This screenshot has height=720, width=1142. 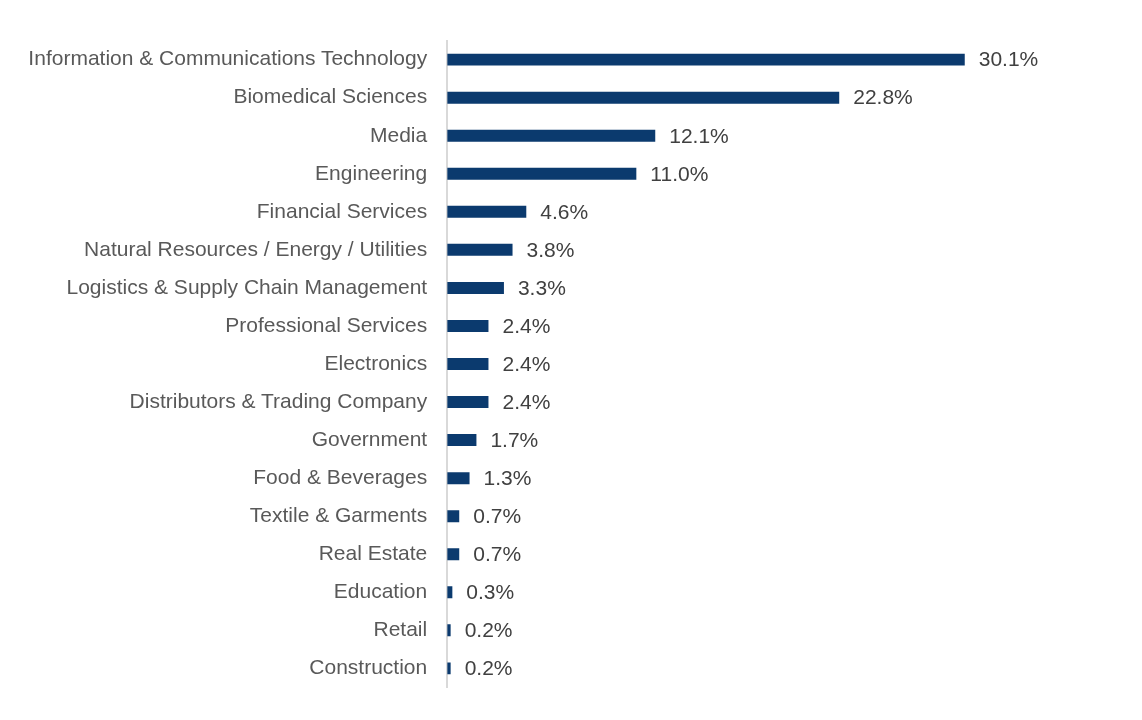 What do you see at coordinates (247, 286) in the screenshot?
I see `y-tick-label: Logistics & Supply Chain Management` at bounding box center [247, 286].